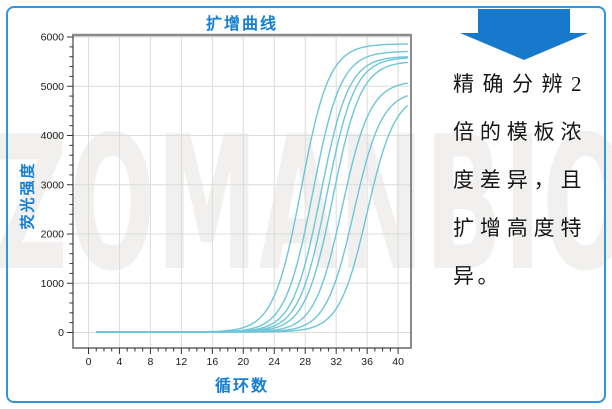 The width and height of the screenshot is (612, 409). What do you see at coordinates (336, 362) in the screenshot?
I see `svg-text: 32` at bounding box center [336, 362].